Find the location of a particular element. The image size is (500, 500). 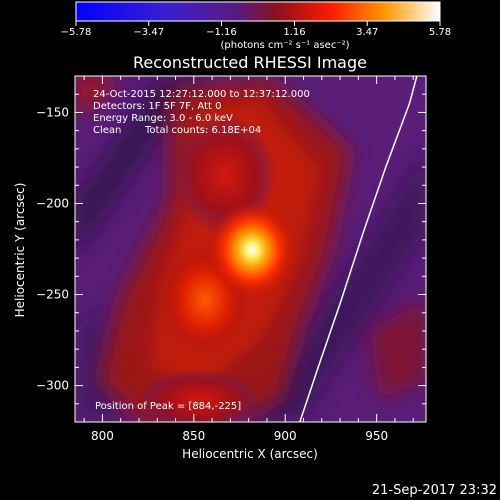

x-tick-label: 850 is located at coordinates (193, 436).